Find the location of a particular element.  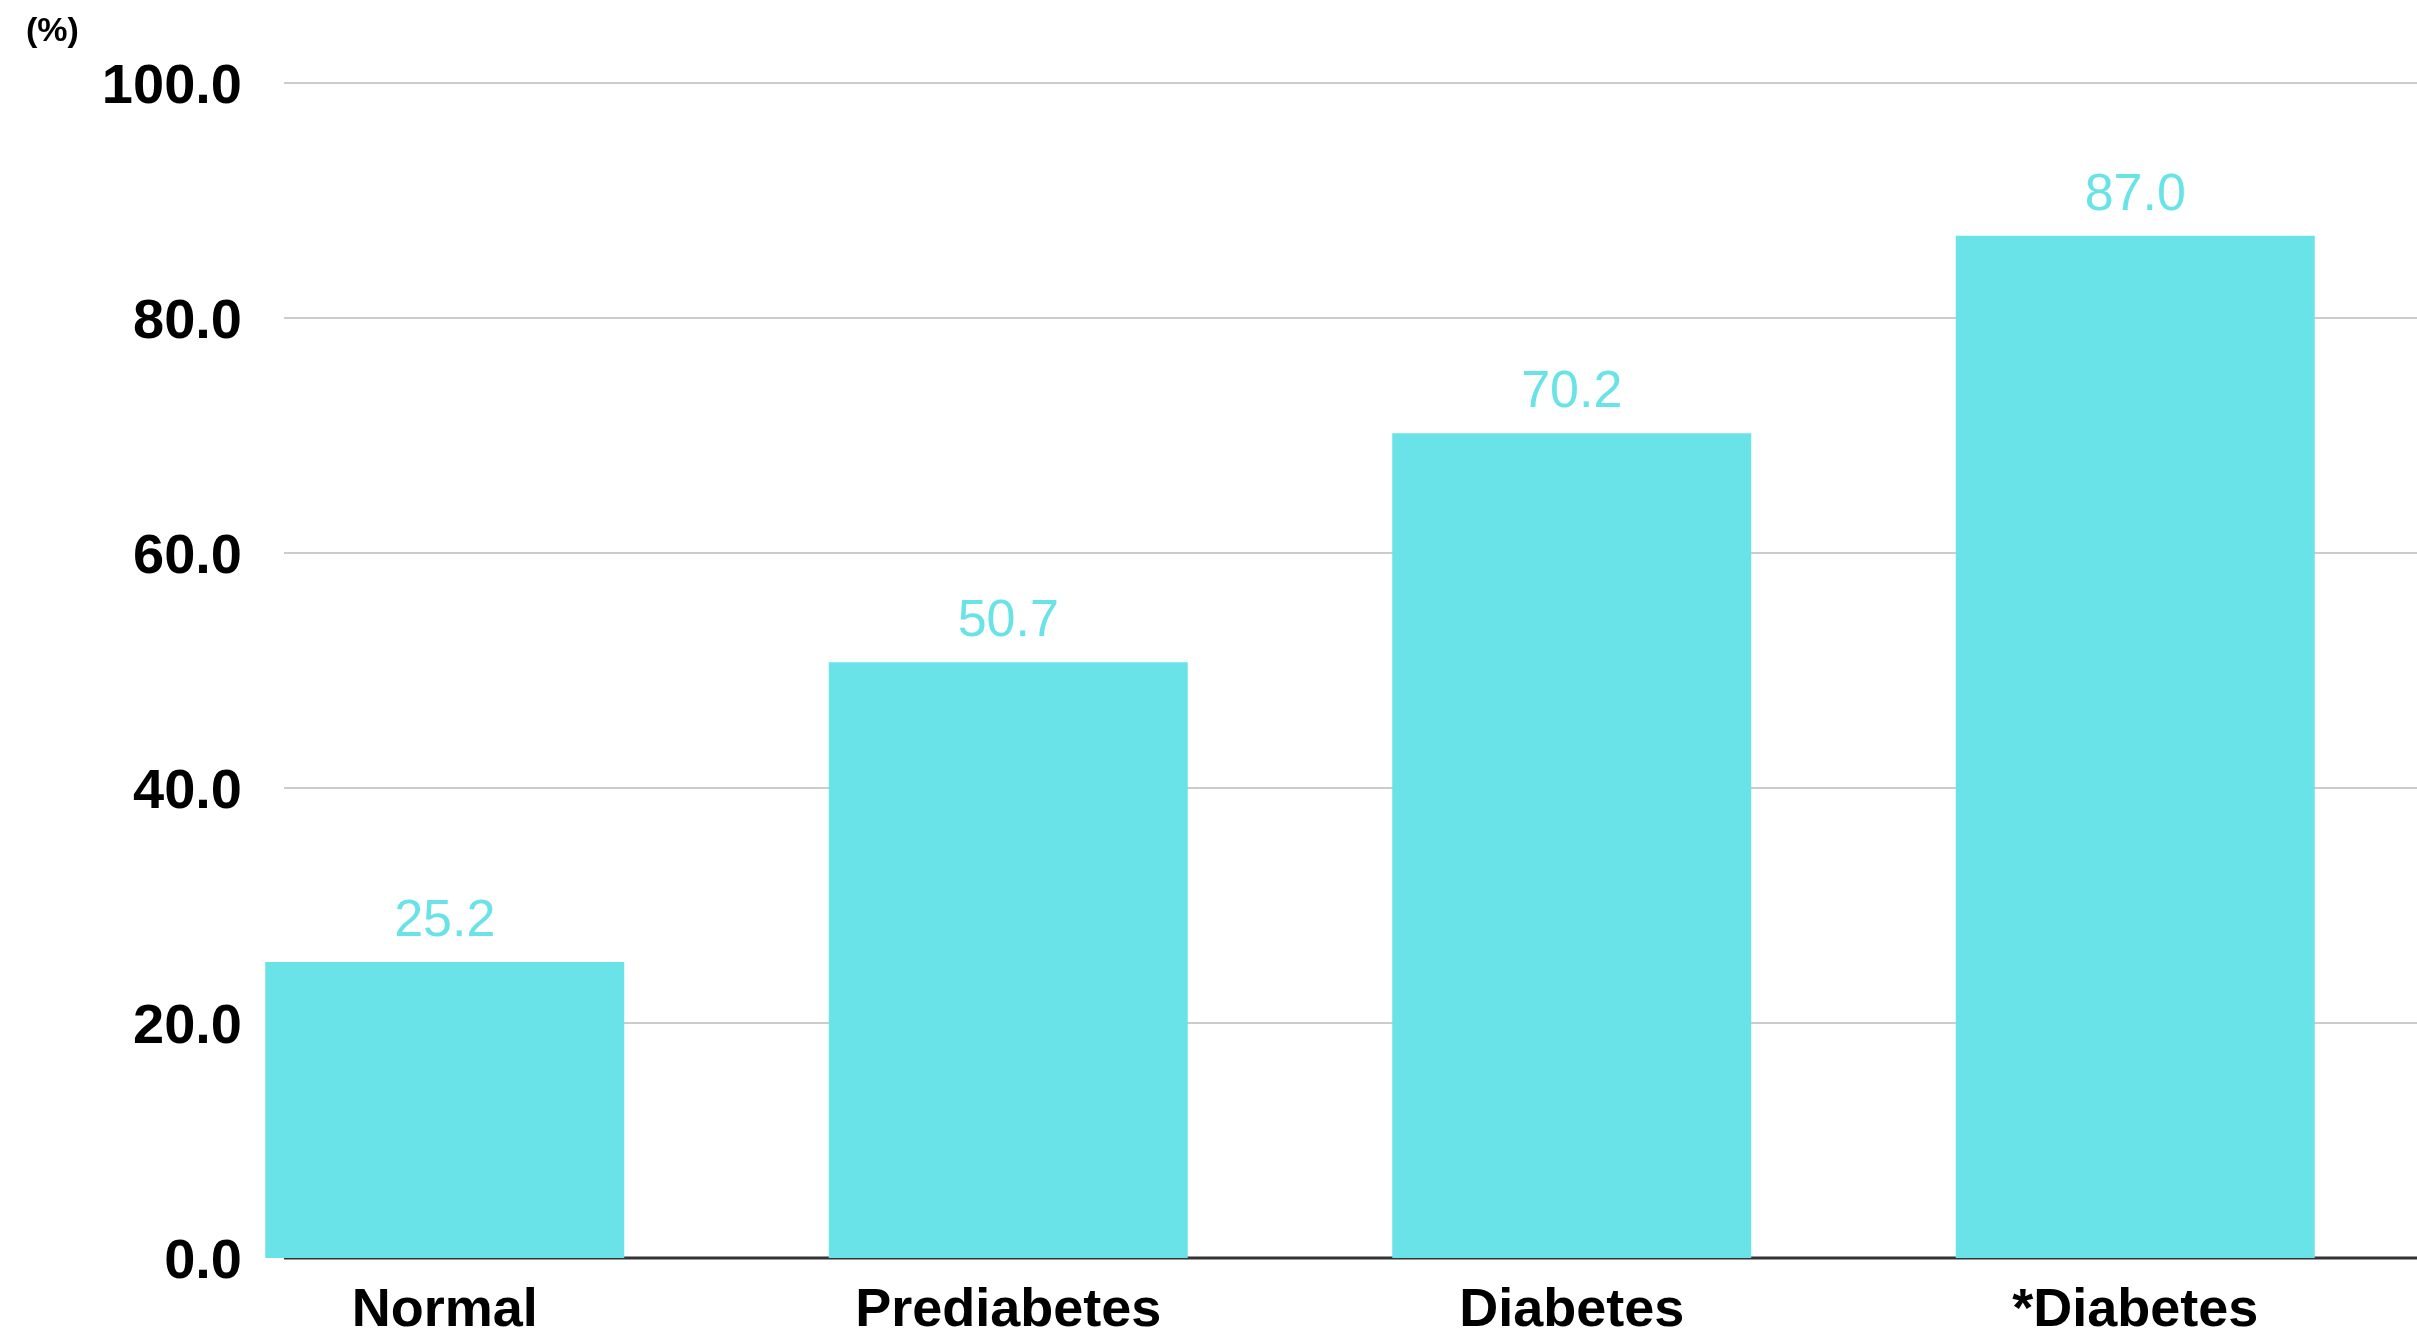

x-tick-label: Prediabetes is located at coordinates (1008, 1307).